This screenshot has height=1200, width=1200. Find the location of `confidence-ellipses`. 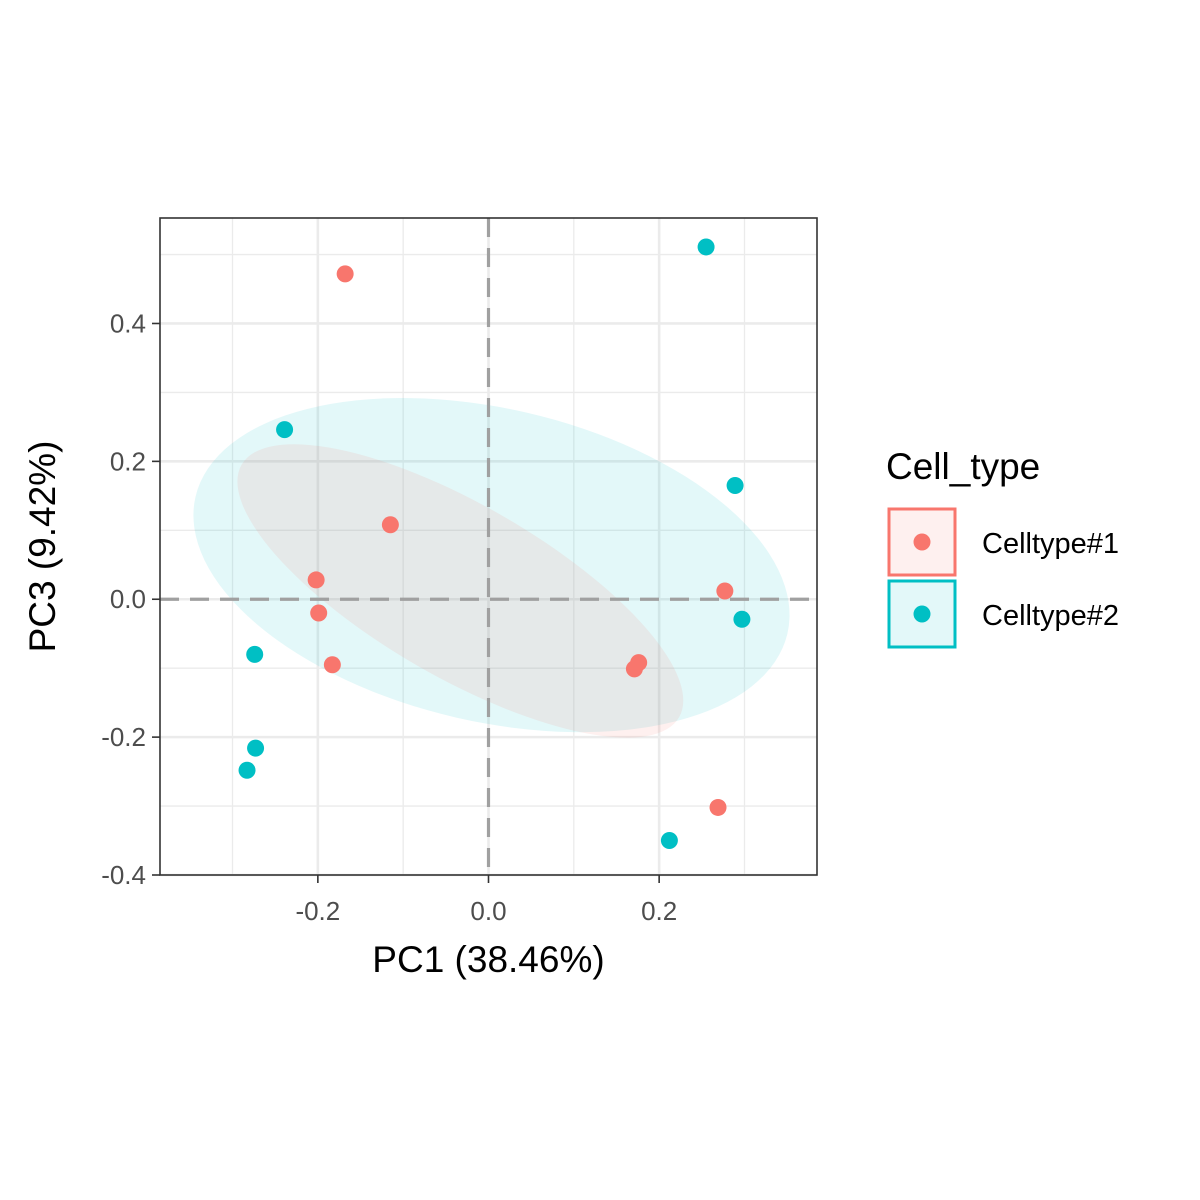

confidence-ellipses is located at coordinates (491, 568).